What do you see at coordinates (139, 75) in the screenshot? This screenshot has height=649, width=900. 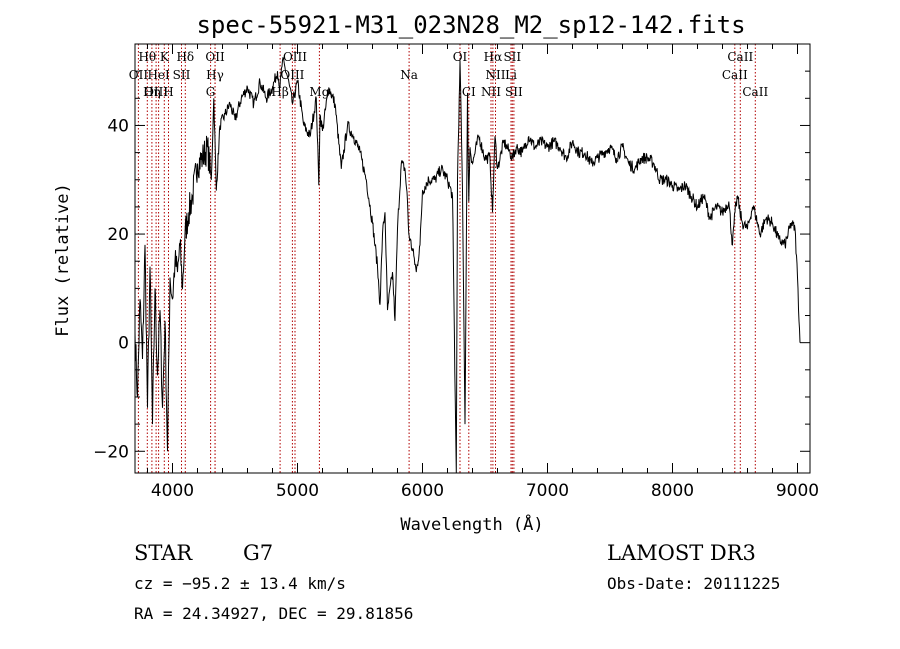 I see `line-label-9: OII` at bounding box center [139, 75].